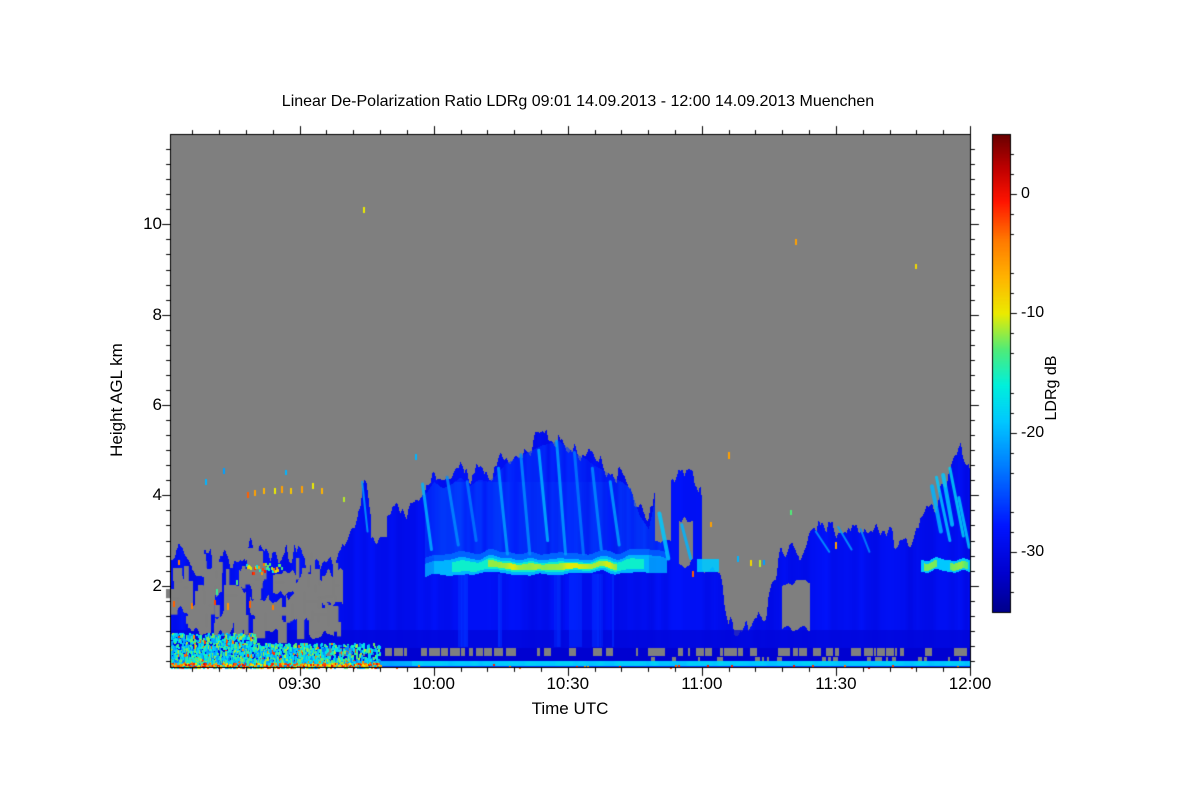 This screenshot has height=800, width=1200. I want to click on colorbar-tick-label: -10, so click(1033, 313).